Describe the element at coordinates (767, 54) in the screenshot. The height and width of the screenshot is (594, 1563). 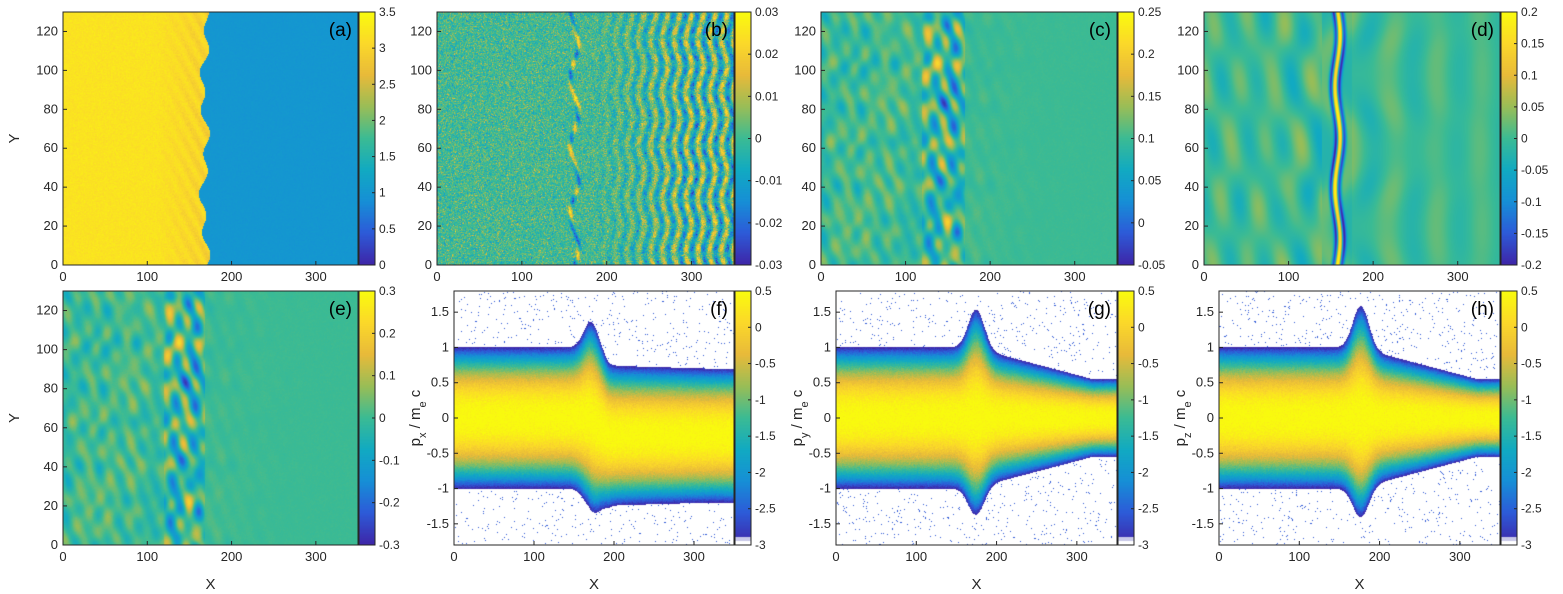
I see `colorbar-tick-label: 0.02` at that location.